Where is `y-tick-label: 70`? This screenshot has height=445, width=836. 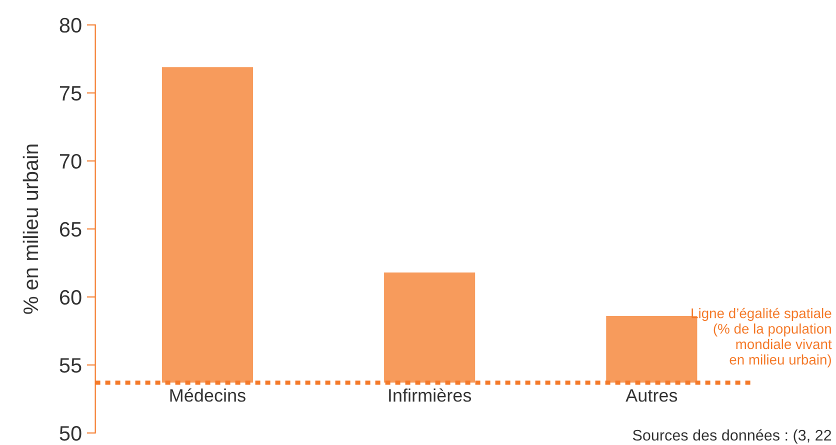 y-tick-label: 70 is located at coordinates (71, 161).